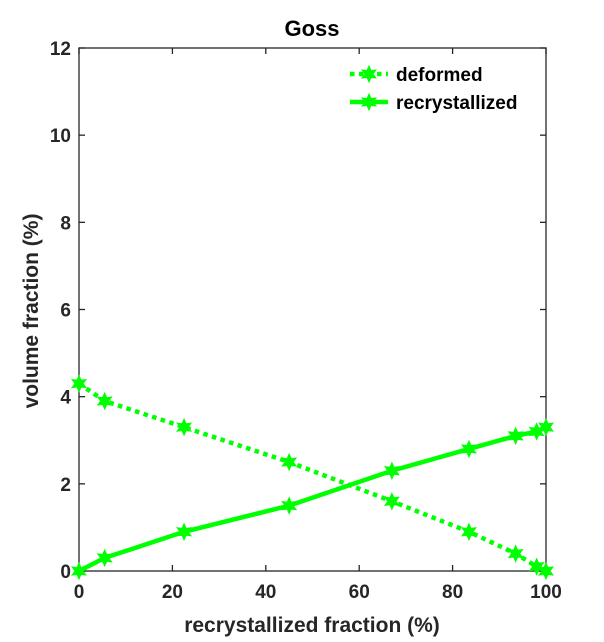 This screenshot has height=642, width=604. Describe the element at coordinates (60, 136) in the screenshot. I see `y-tick-label: 10` at that location.